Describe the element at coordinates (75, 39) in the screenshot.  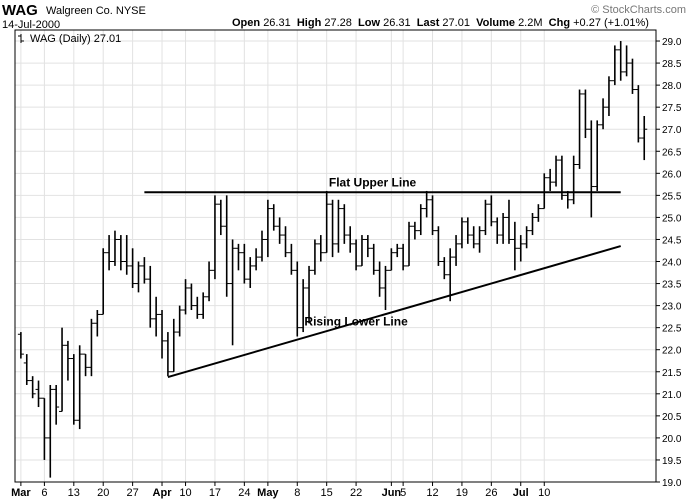
I see `legend-text: WAG (Daily) 27.01` at that location.